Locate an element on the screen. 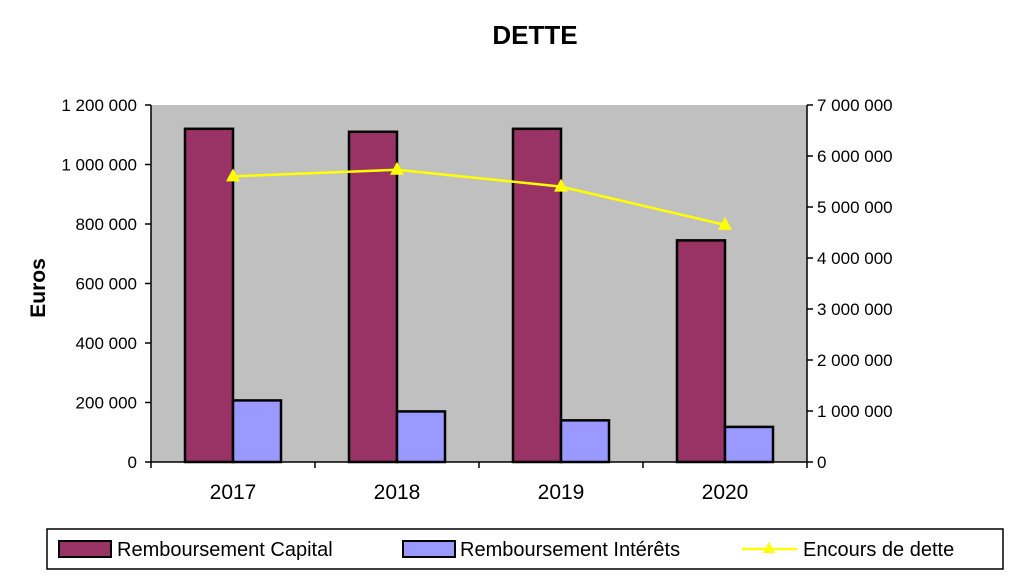 The height and width of the screenshot is (578, 1024). y-axis-label: Euros is located at coordinates (38, 288).